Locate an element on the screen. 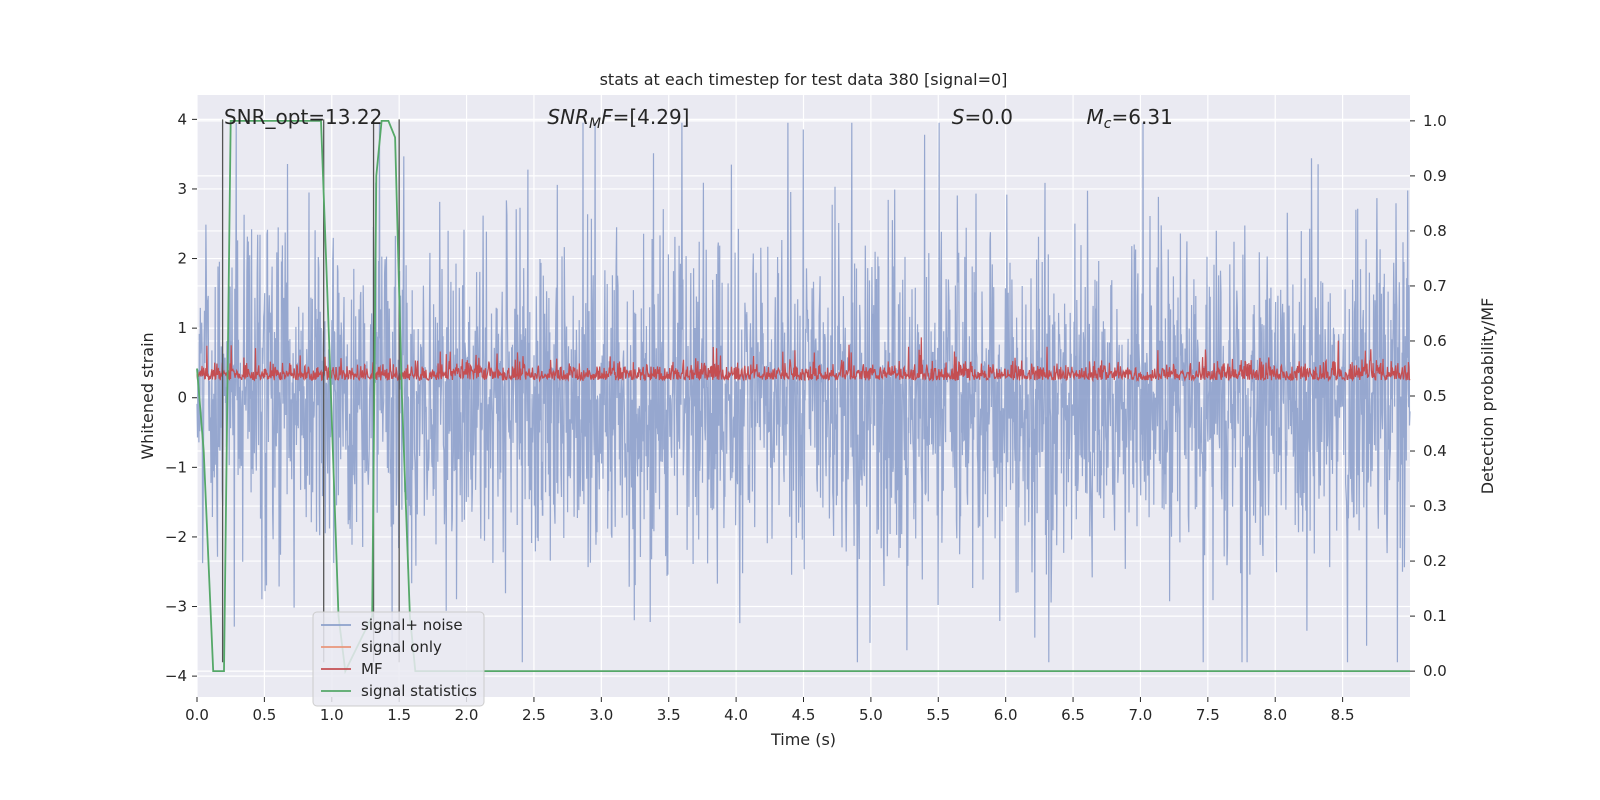 This screenshot has width=1600, height=800. x-tick-label: 4.0 is located at coordinates (736, 715).